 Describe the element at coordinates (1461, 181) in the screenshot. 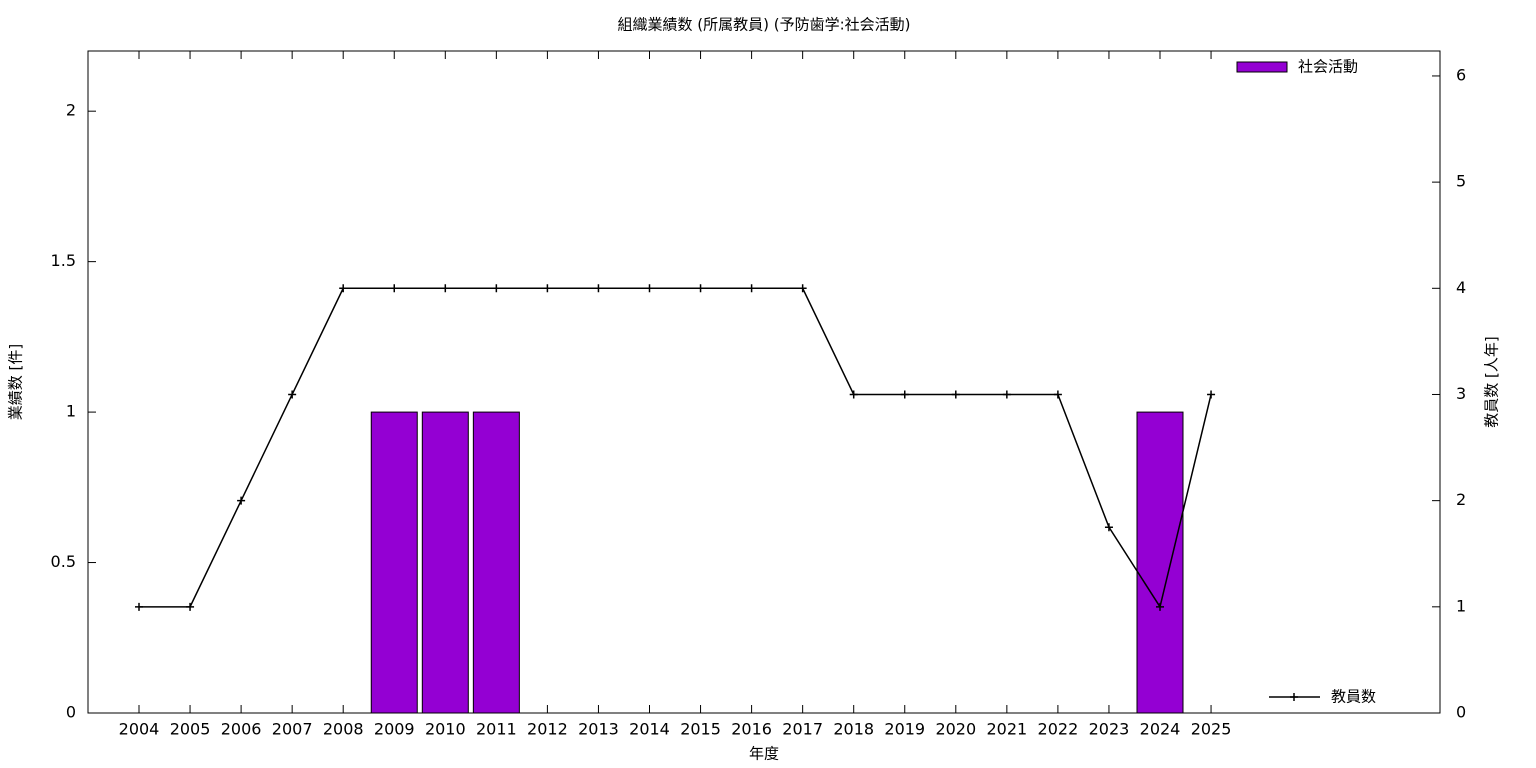

I see `y2-tick-label: 5` at that location.